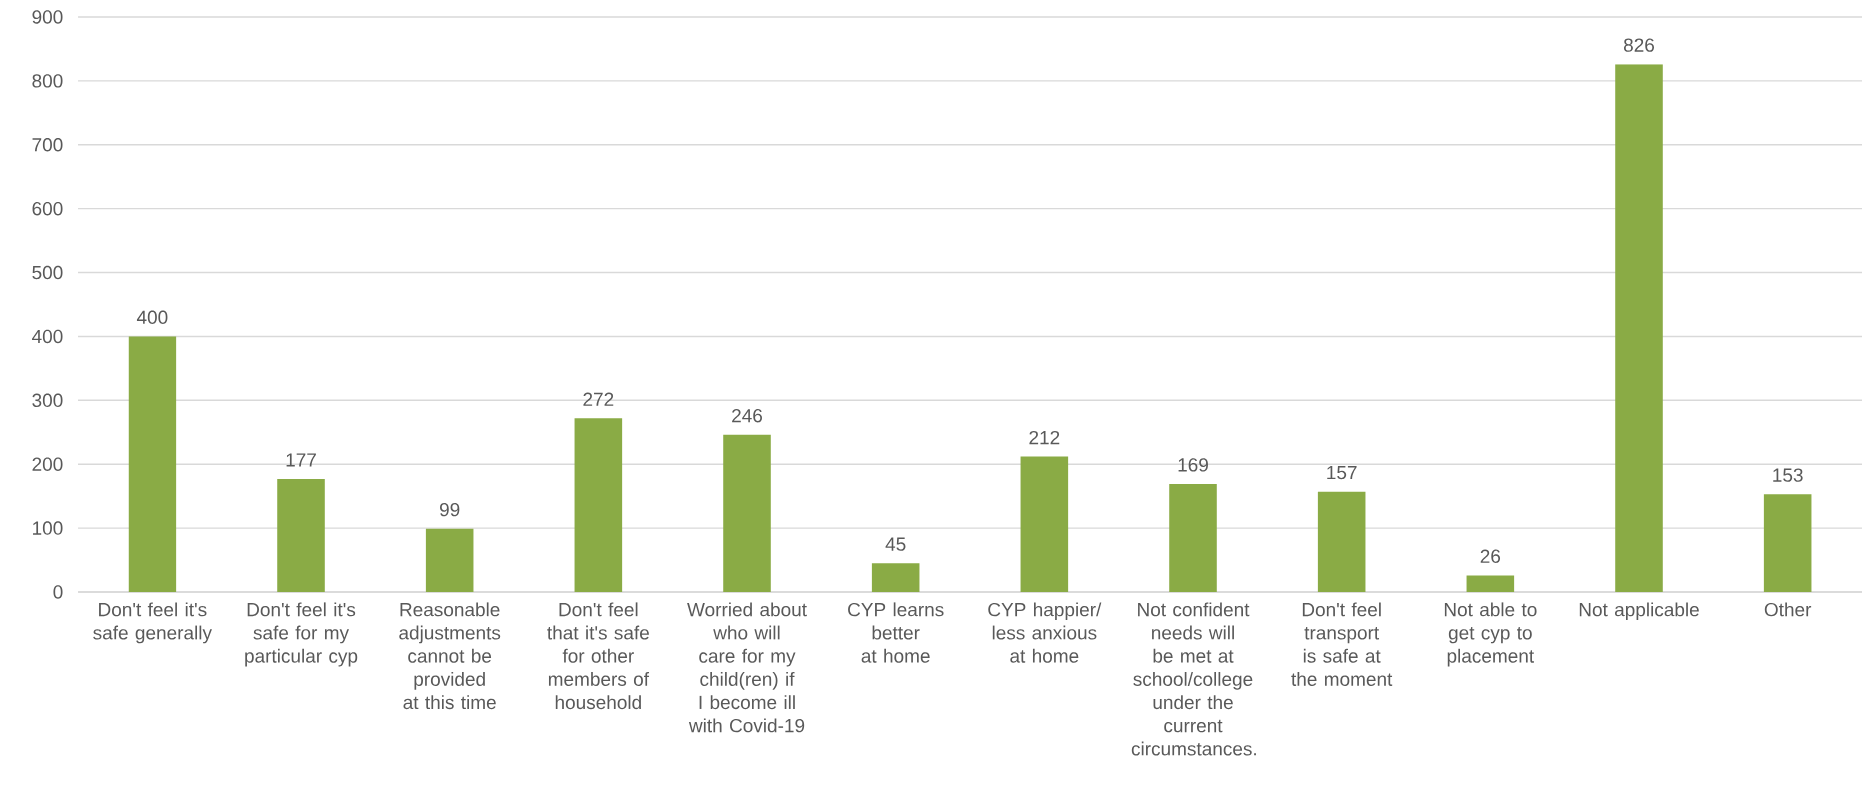  I want to click on x-tick-label: Reasonable adjustments cannot be provided at this time, so click(450, 656).